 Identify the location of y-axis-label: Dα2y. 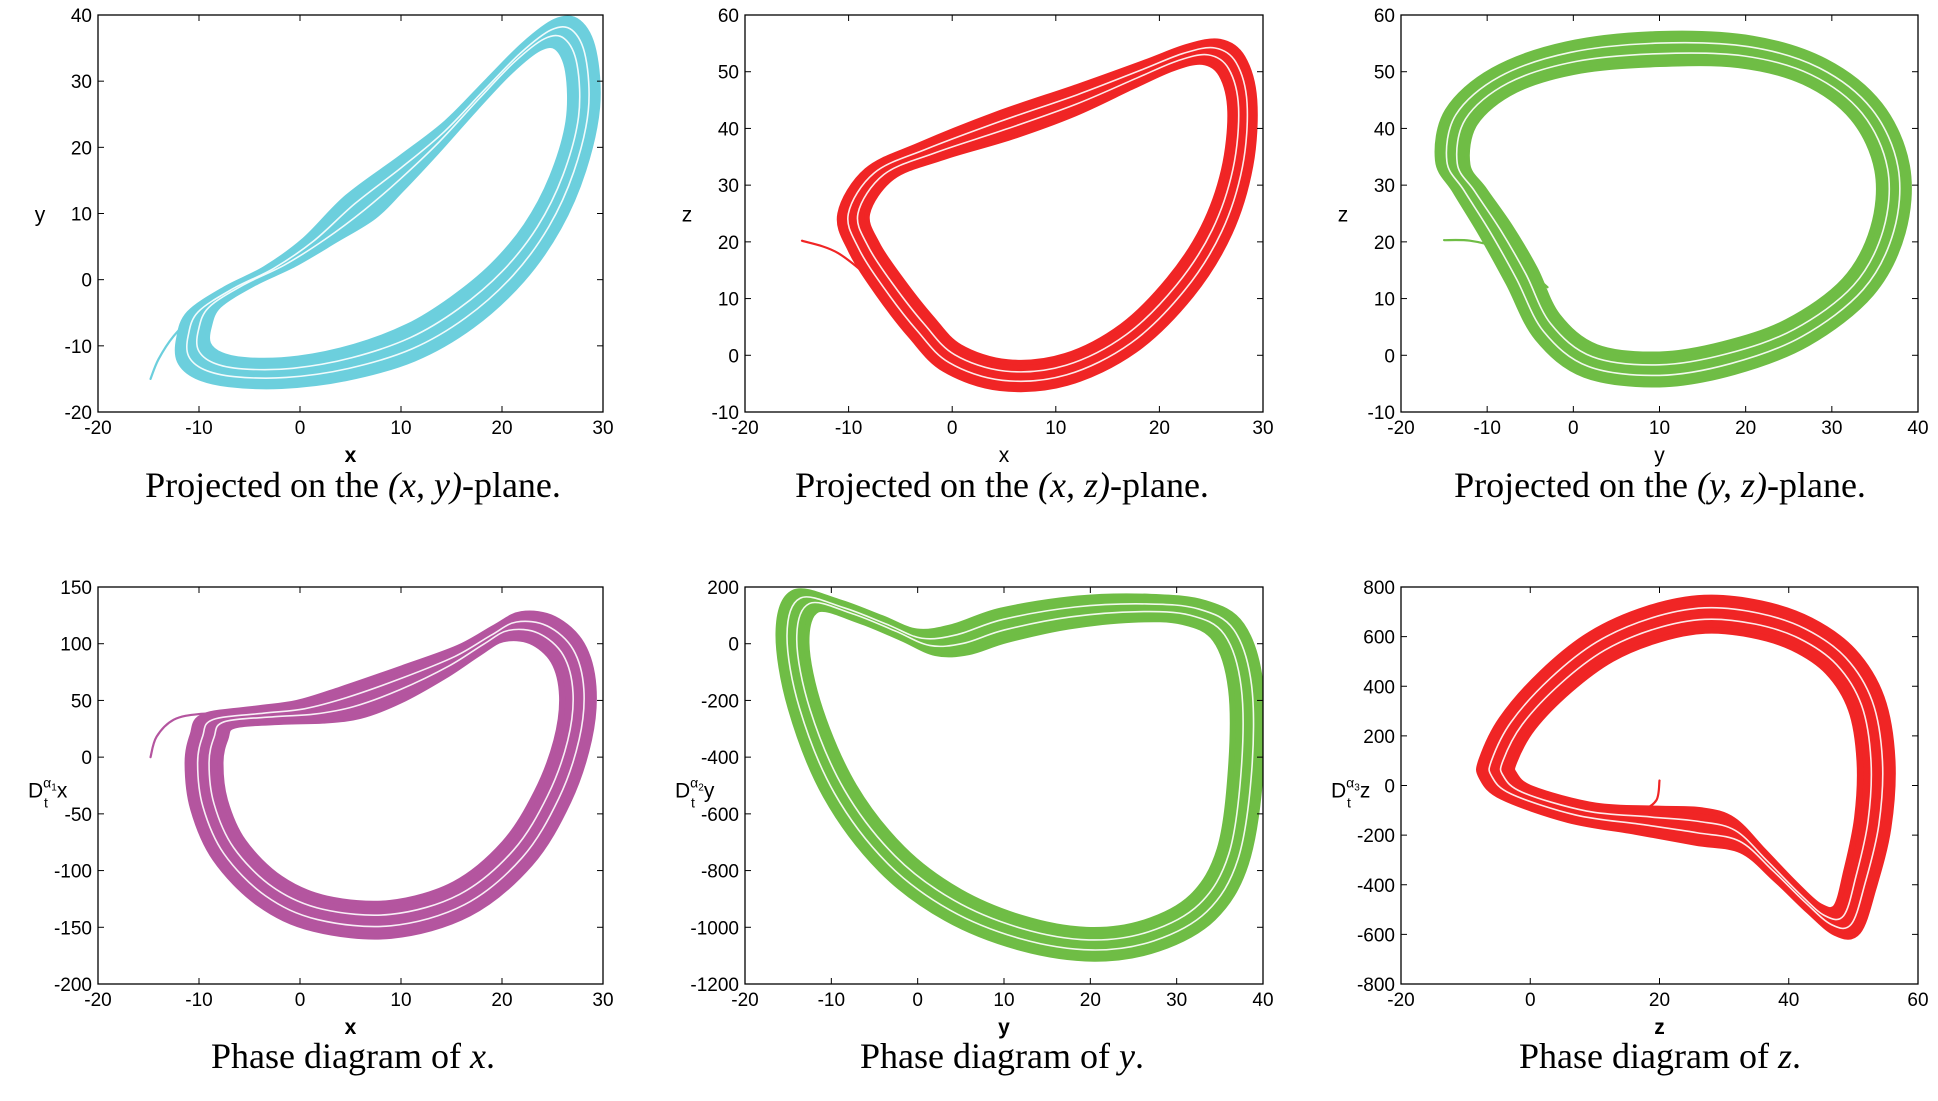
(695, 789).